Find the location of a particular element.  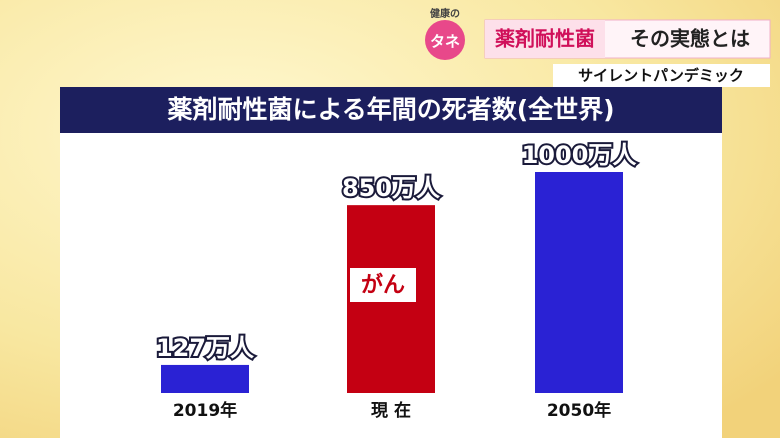

x-tick-label: 2050年 is located at coordinates (579, 410).